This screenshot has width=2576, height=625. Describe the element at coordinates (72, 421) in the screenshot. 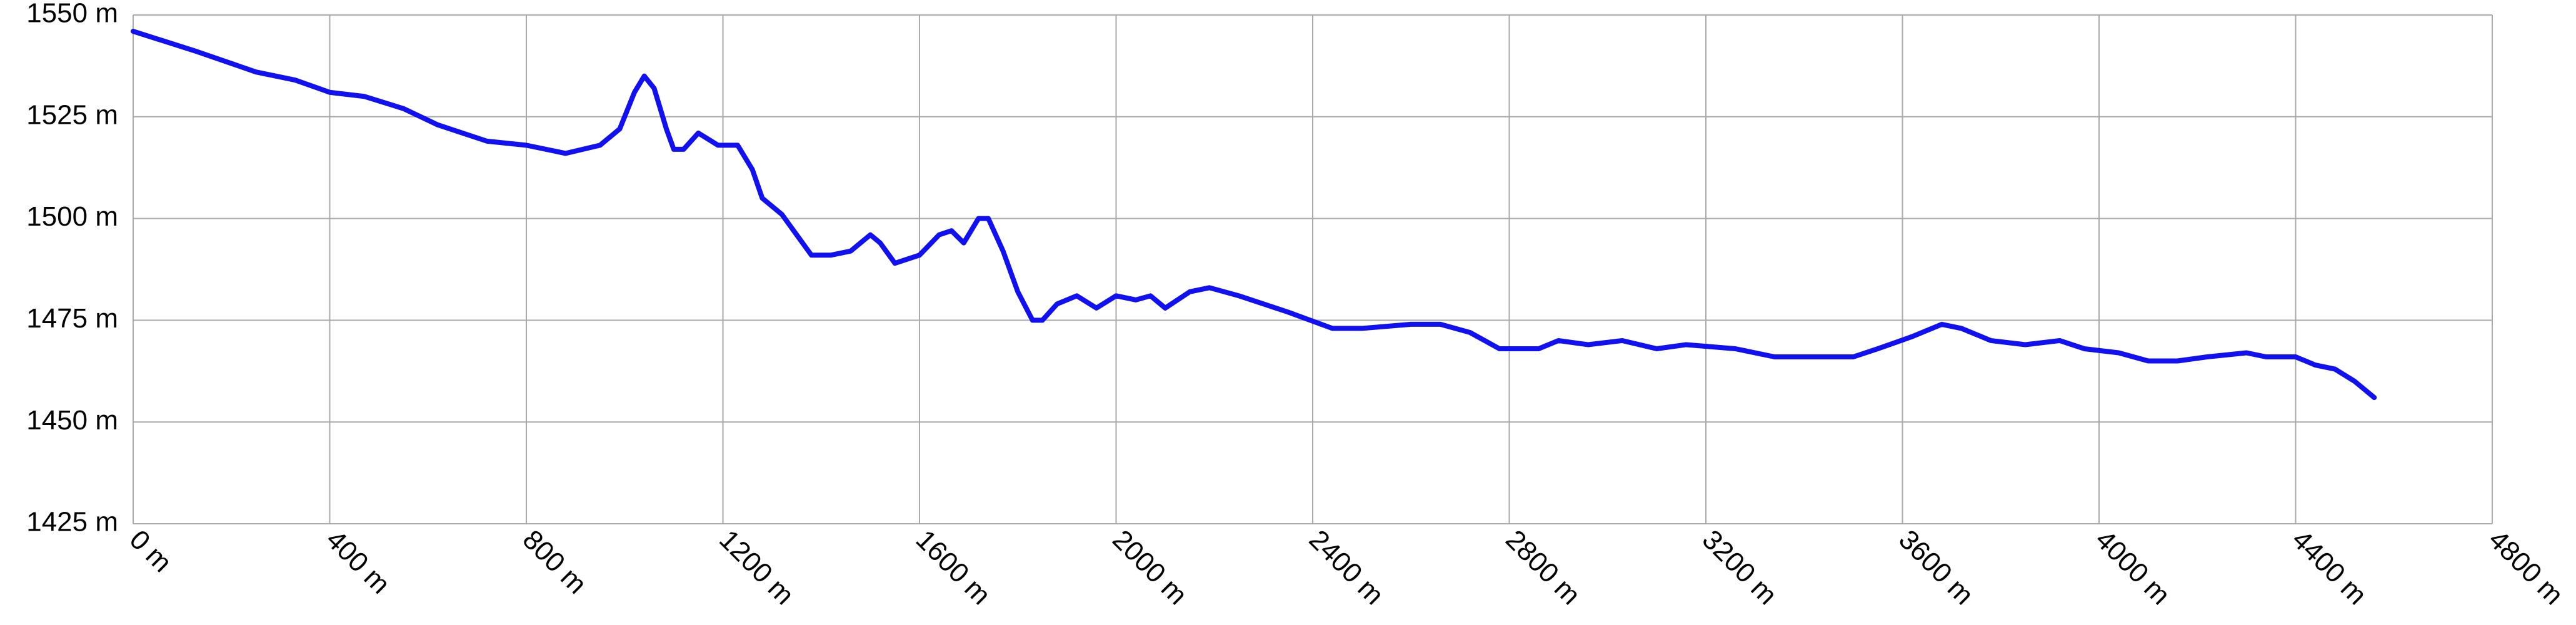

I see `y-tick-label: 1450 m` at that location.